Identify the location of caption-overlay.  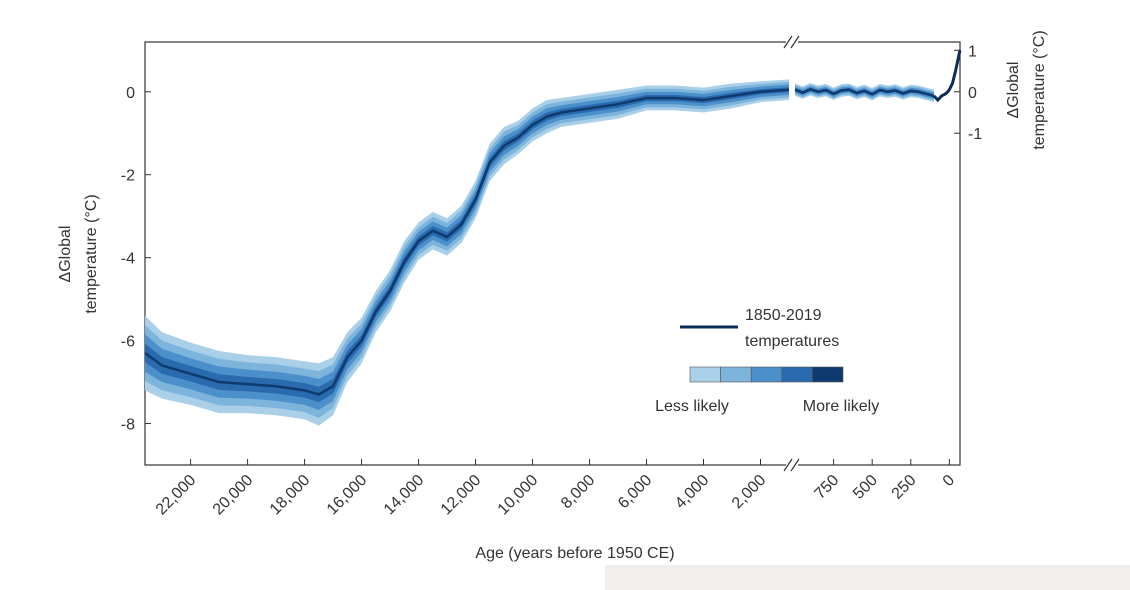
(867, 577).